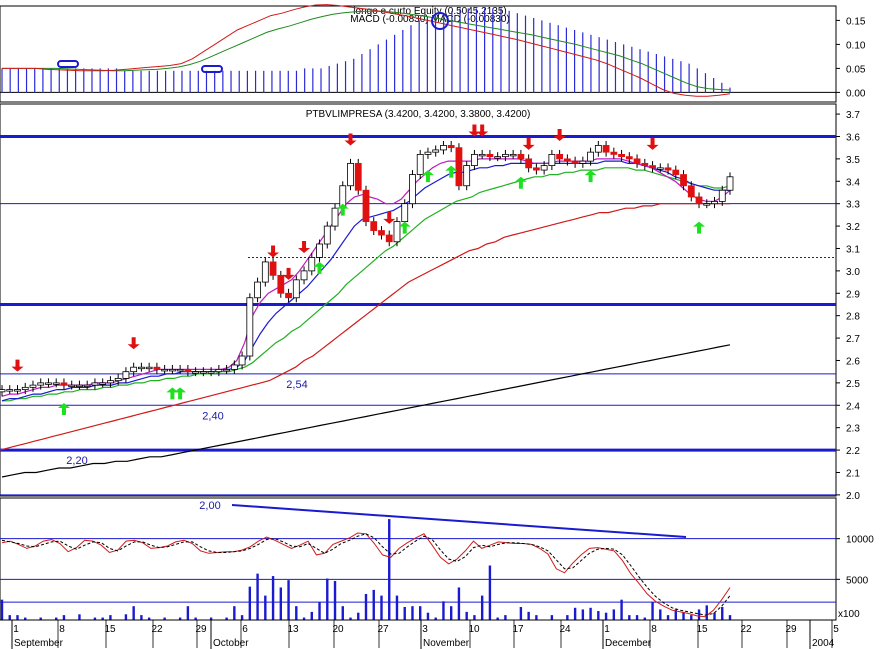 The image size is (882, 649). What do you see at coordinates (430, 19) in the screenshot?
I see `macd-title-line2: MACD (-0.00830) MACD (-0.00830)` at bounding box center [430, 19].